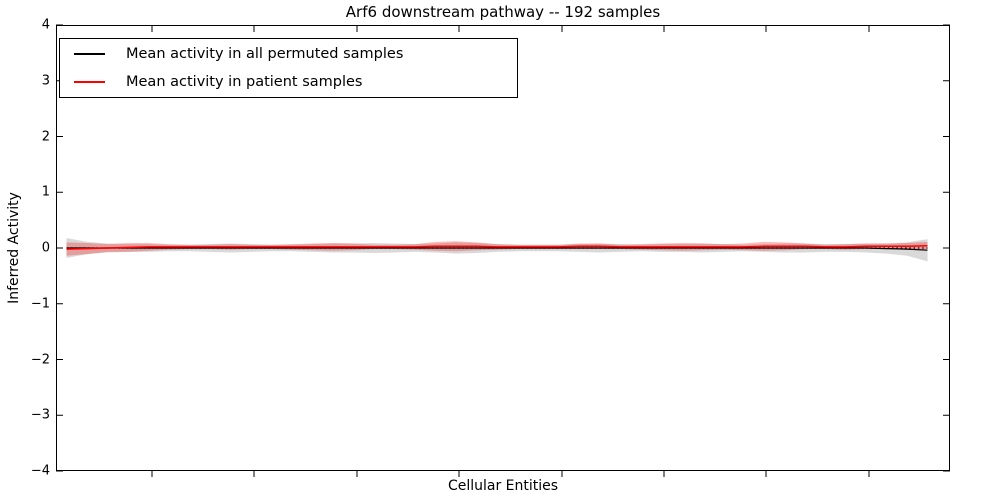 This screenshot has width=1000, height=500. I want to click on legend-item-permuted: Mean activity in all permuted samples, so click(288, 54).